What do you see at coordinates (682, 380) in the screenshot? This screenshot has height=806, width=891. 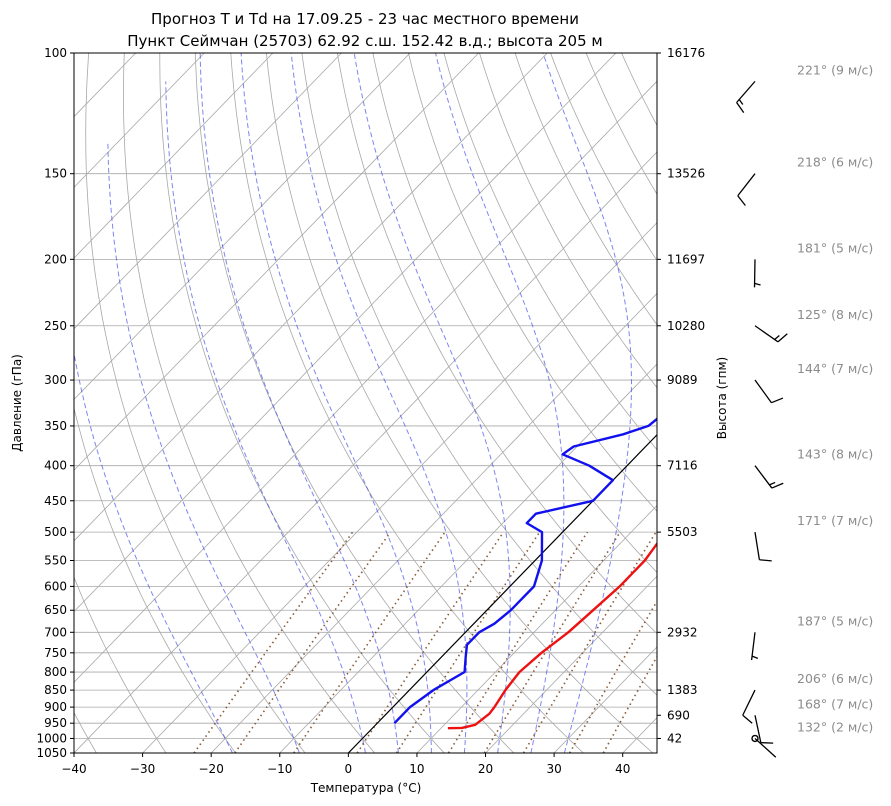 I see `height-tick-label: 9089` at bounding box center [682, 380].